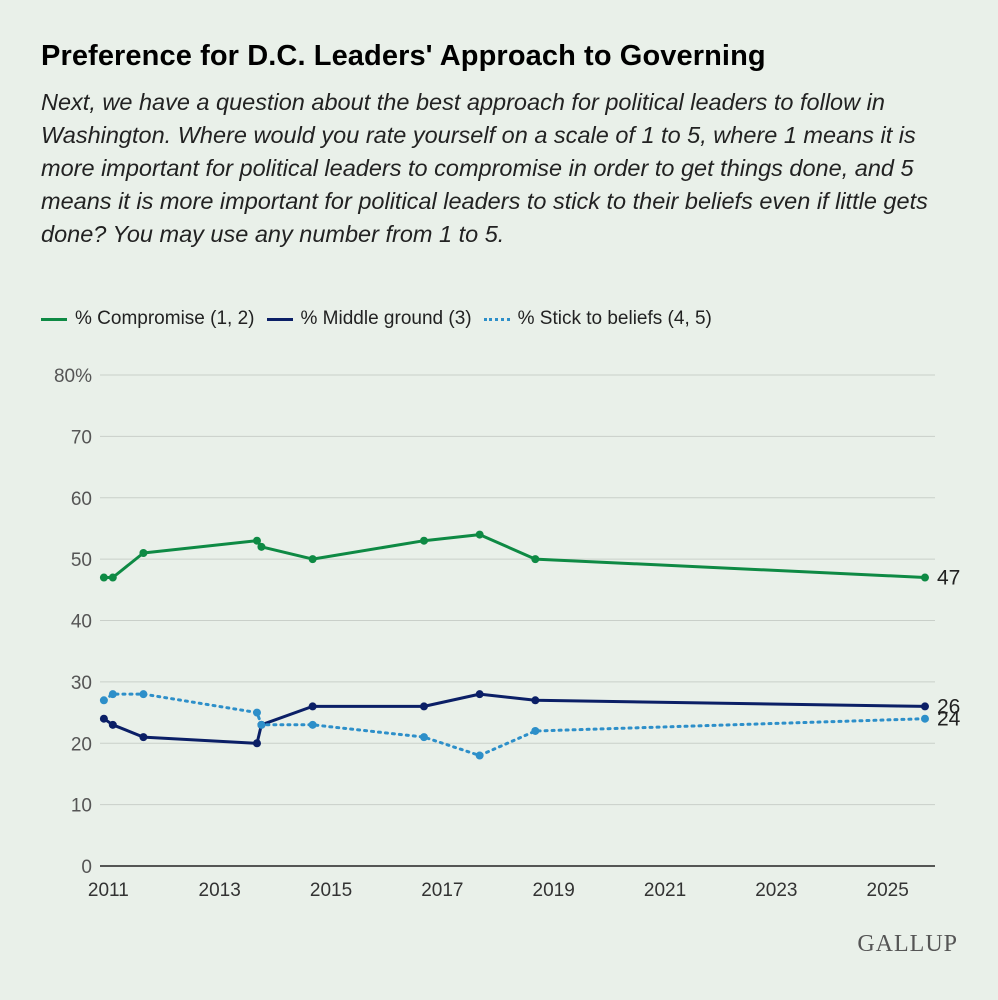 The image size is (998, 1000). I want to click on legend-swatch-middle-ground, so click(279, 319).